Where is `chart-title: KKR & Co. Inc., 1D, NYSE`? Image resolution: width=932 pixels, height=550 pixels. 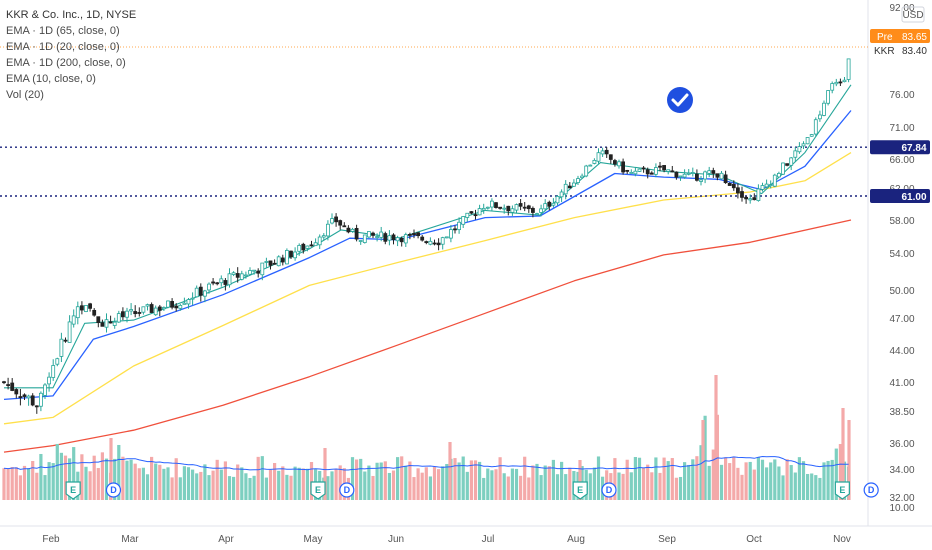
chart-title: KKR & Co. Inc., 1D, NYSE is located at coordinates (71, 15).